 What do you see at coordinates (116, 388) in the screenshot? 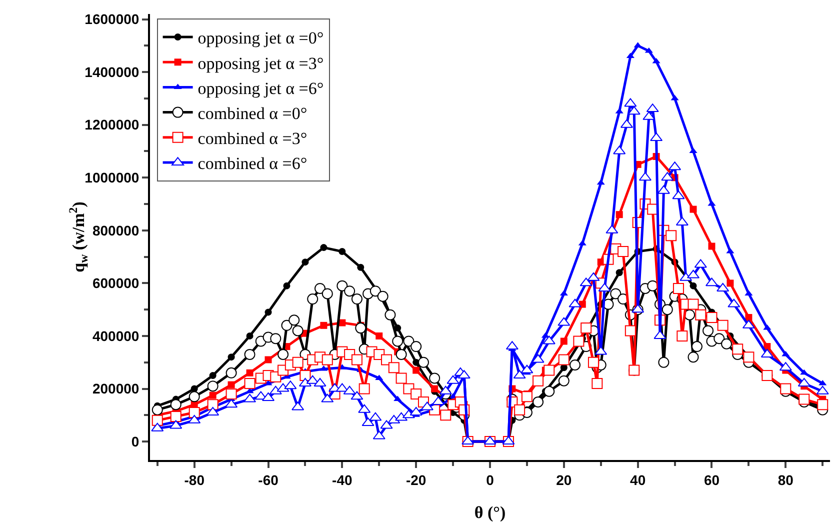
I see `y-tick-label: 200000` at bounding box center [116, 388].